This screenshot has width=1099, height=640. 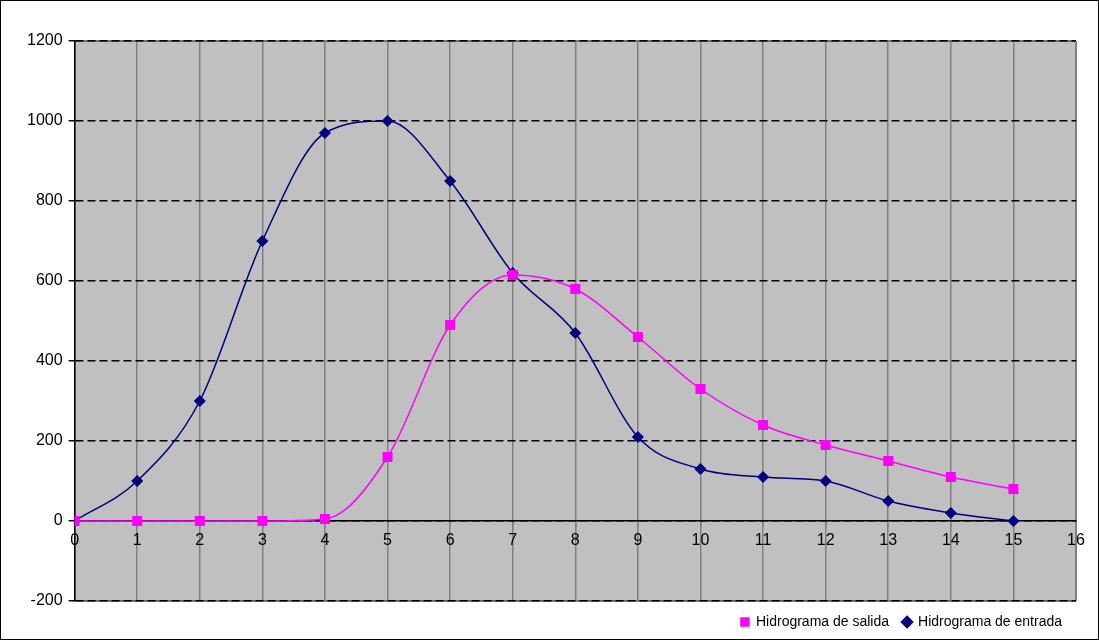 I want to click on y-tick-label: 400, so click(x=49, y=360).